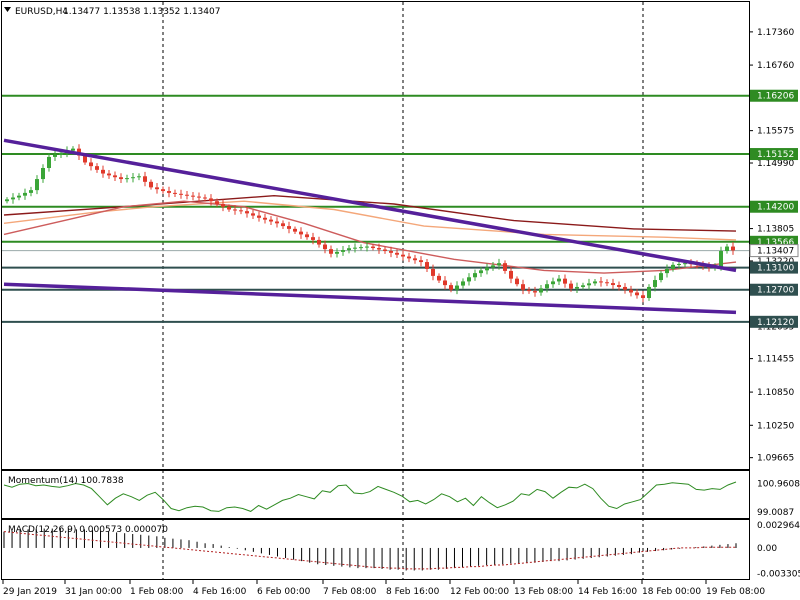 The width and height of the screenshot is (800, 600). What do you see at coordinates (88, 530) in the screenshot?
I see `macd-title: MACD(12,26,9) 0.000573 0.000070` at bounding box center [88, 530].